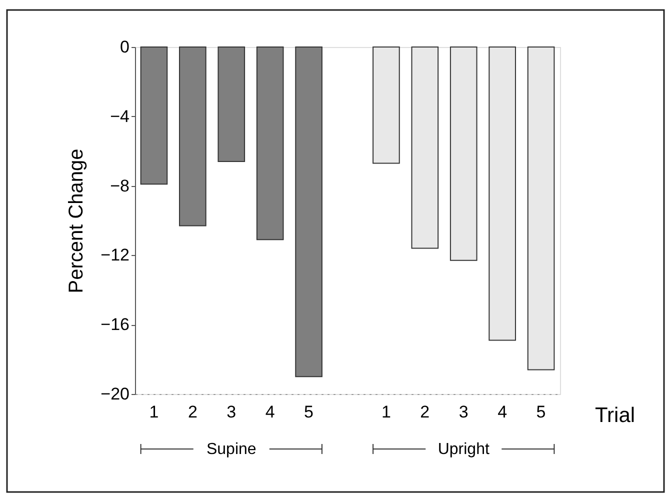 This screenshot has height=497, width=670. What do you see at coordinates (115, 255) in the screenshot?
I see `y-tick-label: −12` at bounding box center [115, 255].